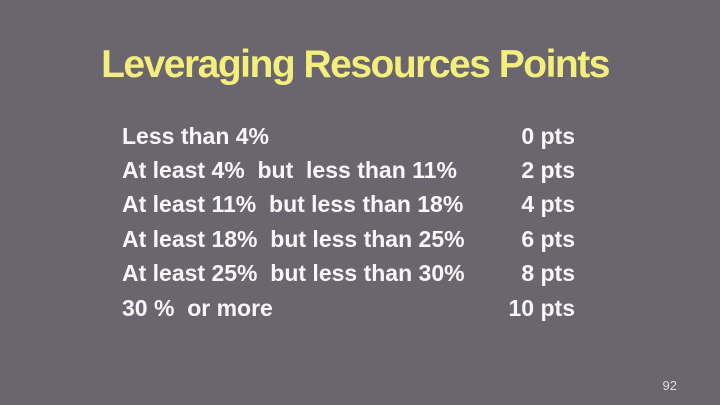  I want to click on table-row: At least 4% but less than 11% 2 pts, so click(348, 170).